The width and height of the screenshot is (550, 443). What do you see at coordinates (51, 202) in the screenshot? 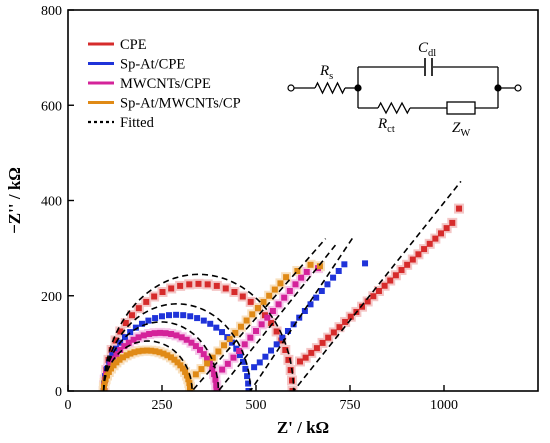
I see `y-tick-label: 400` at bounding box center [51, 202].